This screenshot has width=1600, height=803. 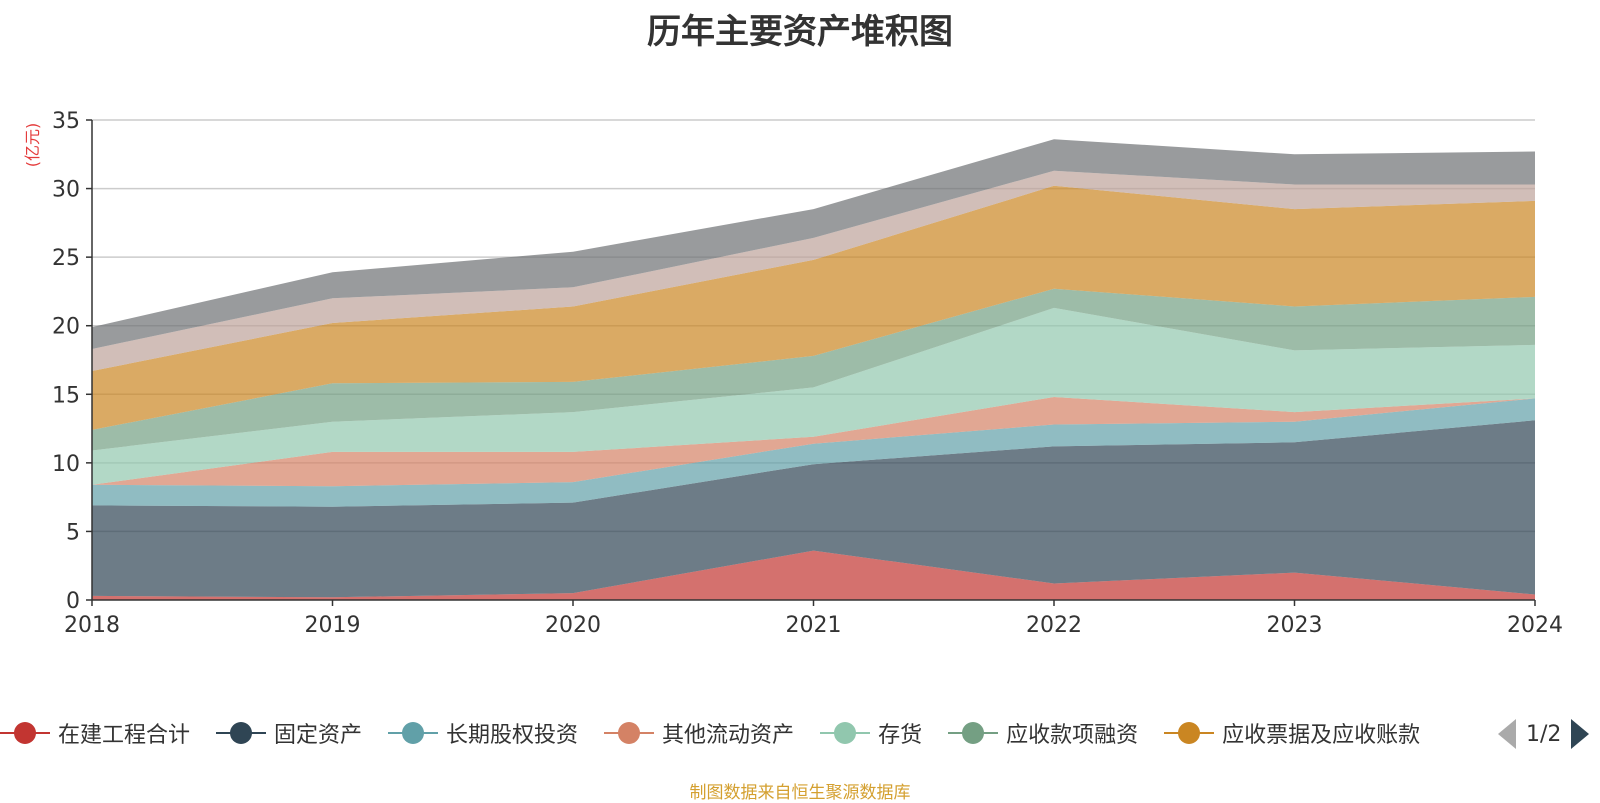 I want to click on legend-item: 长期股权投资, so click(x=483, y=733).